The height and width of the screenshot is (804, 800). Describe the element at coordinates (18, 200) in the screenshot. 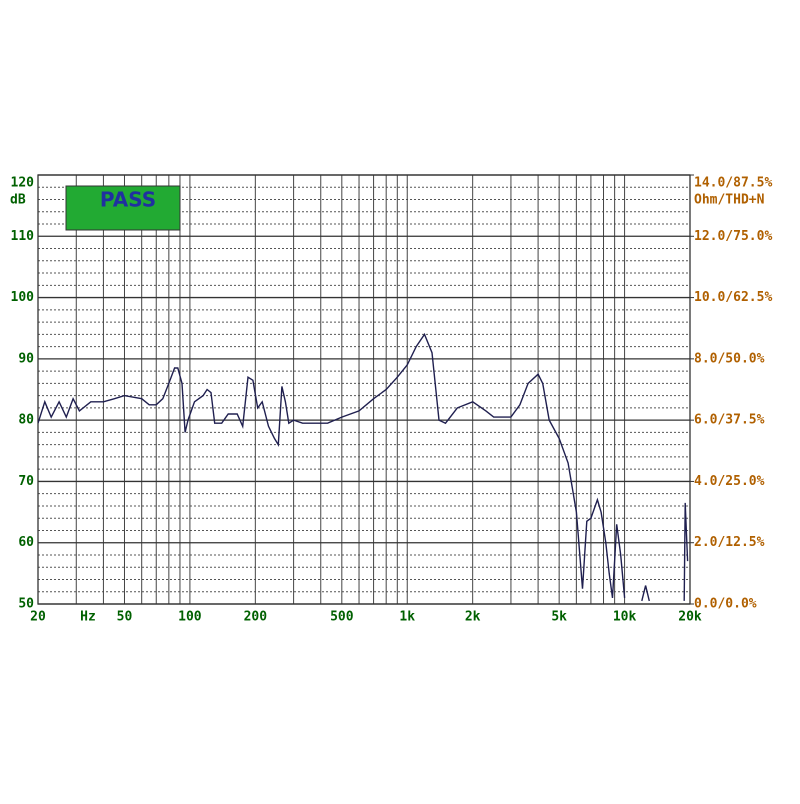

I see `y-axis-label: dB` at that location.